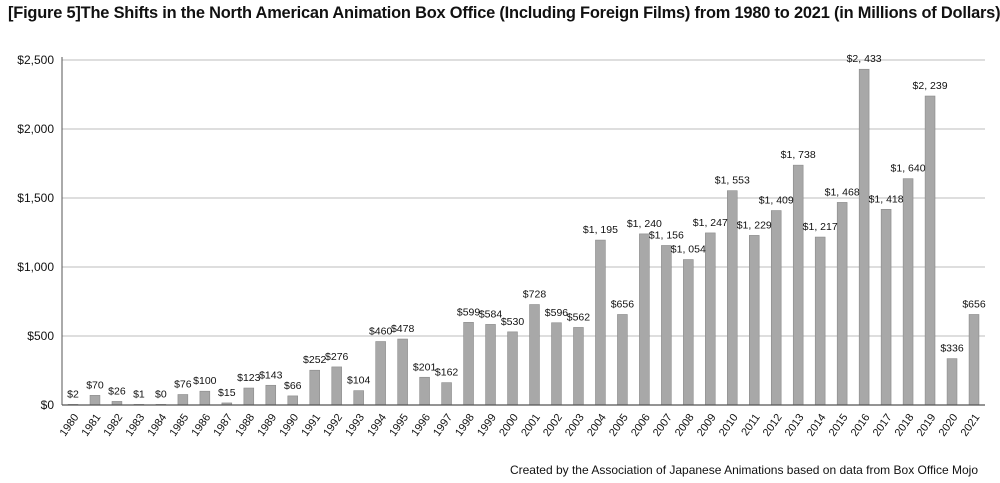 The height and width of the screenshot is (483, 1000). I want to click on bar-1998, so click(468, 364).